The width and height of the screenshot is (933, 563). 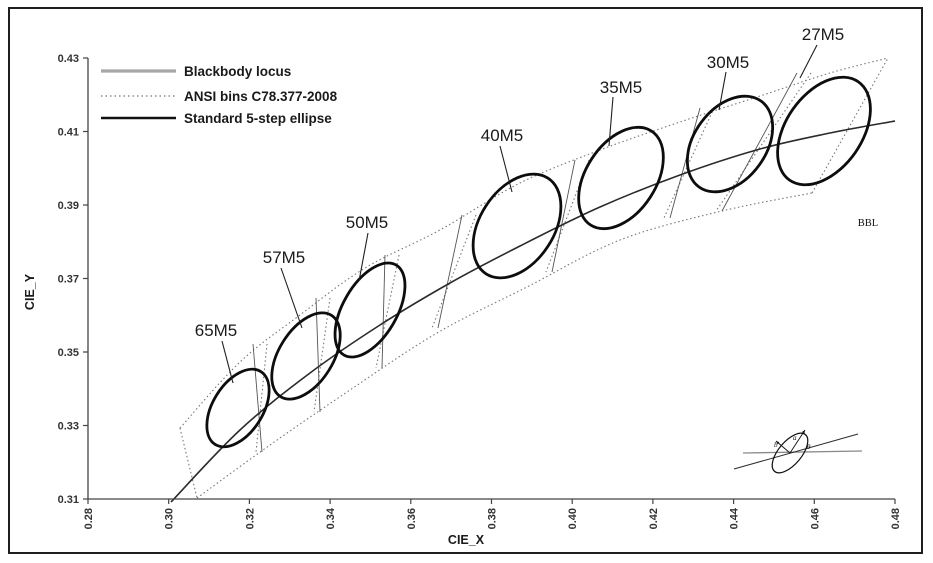 What do you see at coordinates (284, 257) in the screenshot?
I see `ellipse-label-57M5: 57M5` at bounding box center [284, 257].